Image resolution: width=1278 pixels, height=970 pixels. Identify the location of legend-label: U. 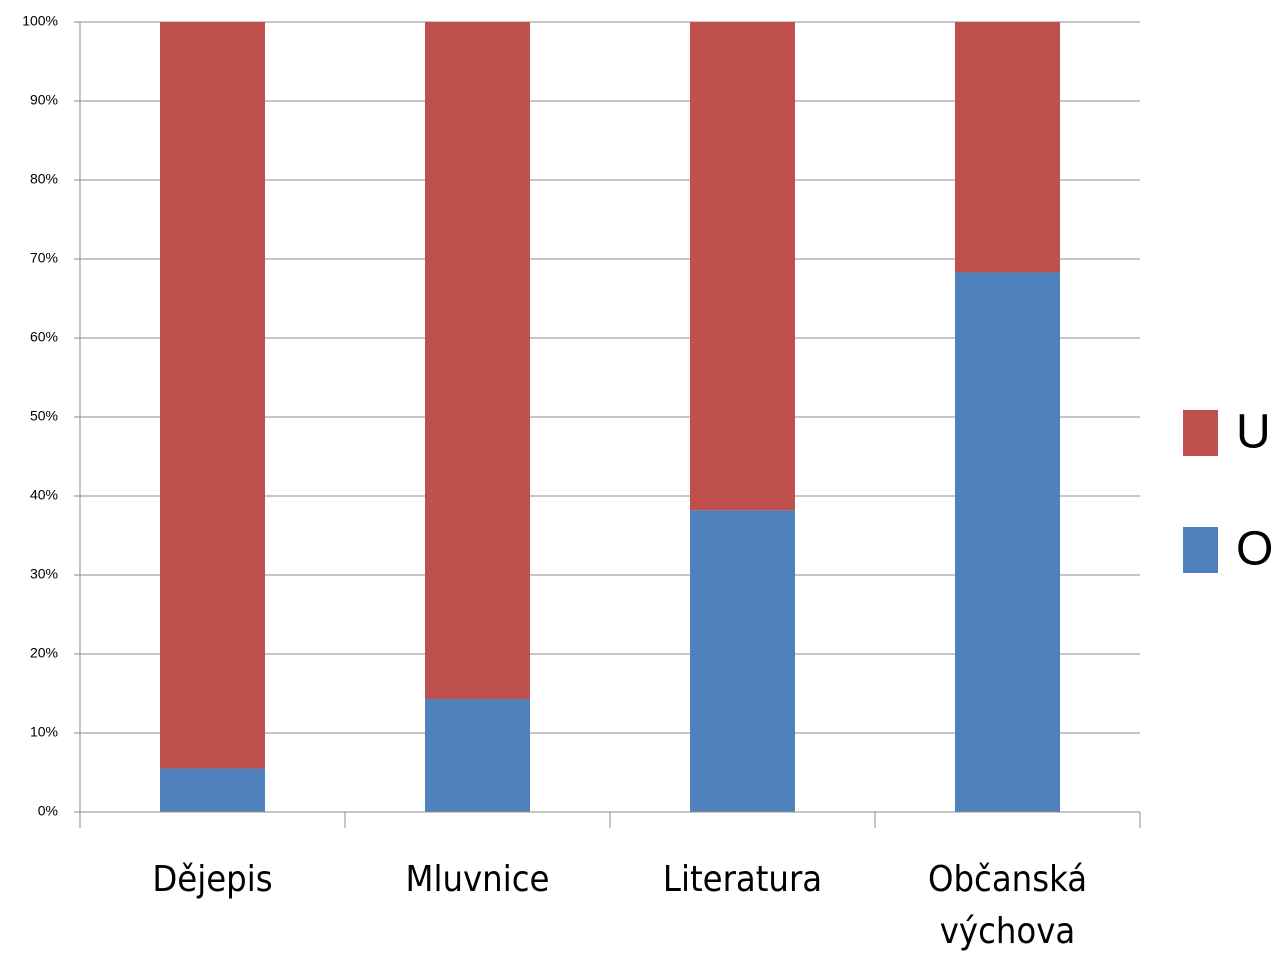
(1253, 432).